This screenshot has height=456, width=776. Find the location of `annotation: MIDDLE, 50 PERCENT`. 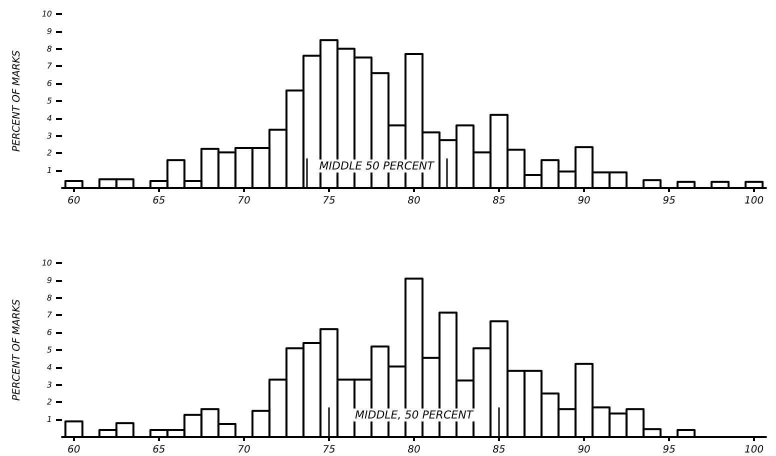

annotation: MIDDLE, 50 PERCENT is located at coordinates (414, 415).